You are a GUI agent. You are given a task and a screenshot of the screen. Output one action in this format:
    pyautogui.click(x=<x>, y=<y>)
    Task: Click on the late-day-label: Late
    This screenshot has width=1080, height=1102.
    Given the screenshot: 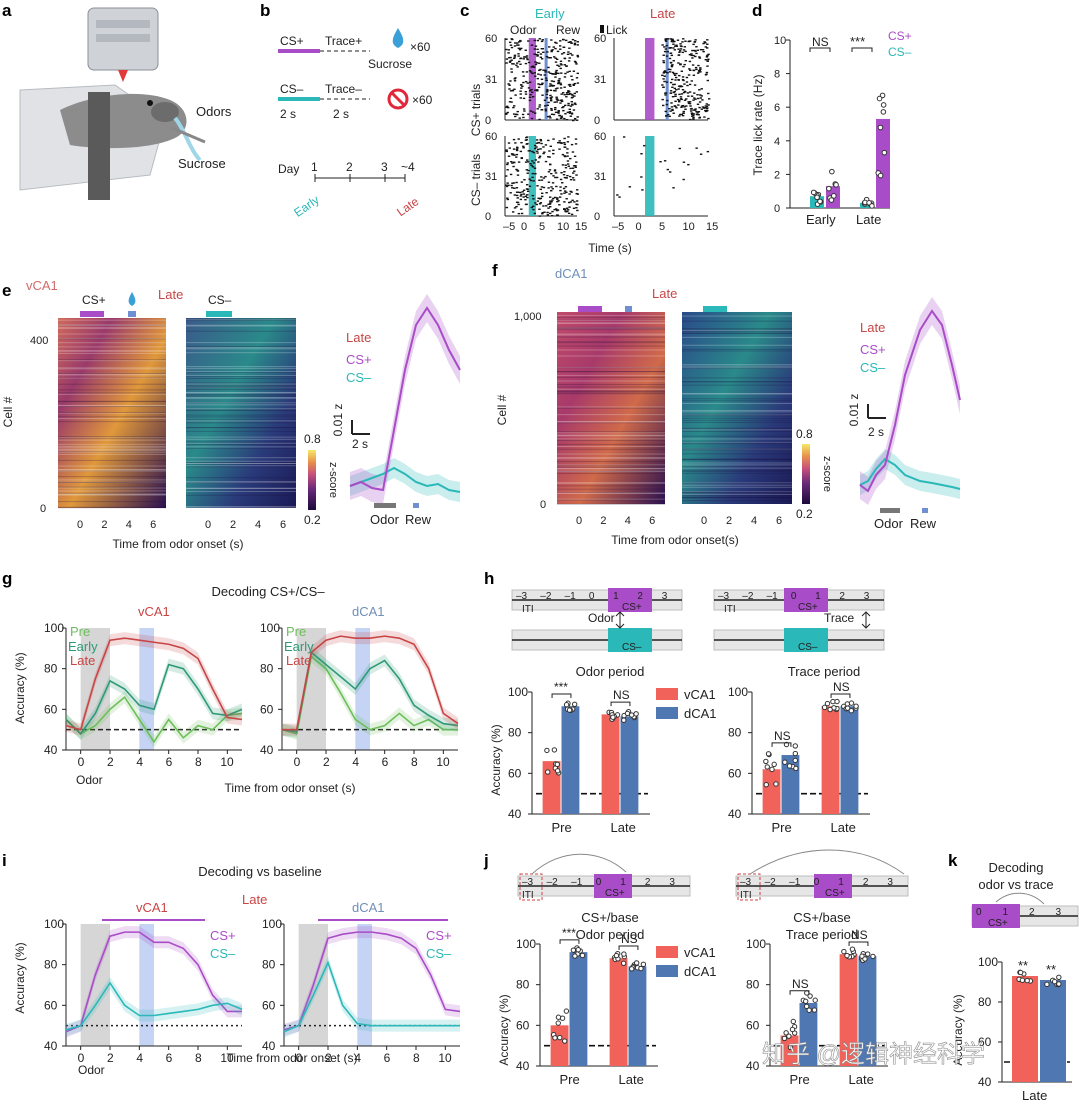 What is the action you would take?
    pyautogui.click(x=407, y=206)
    